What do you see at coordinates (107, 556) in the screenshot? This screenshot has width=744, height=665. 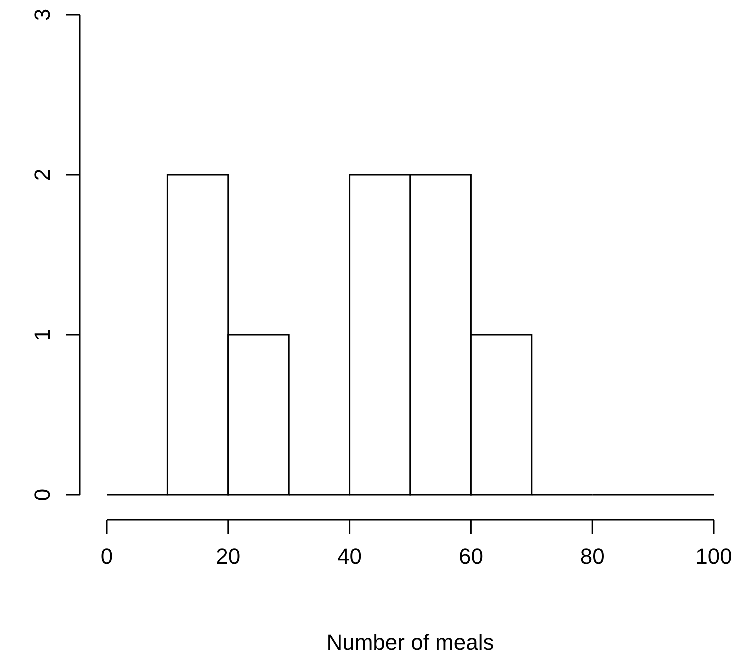 I see `x-tick-label: 0` at bounding box center [107, 556].